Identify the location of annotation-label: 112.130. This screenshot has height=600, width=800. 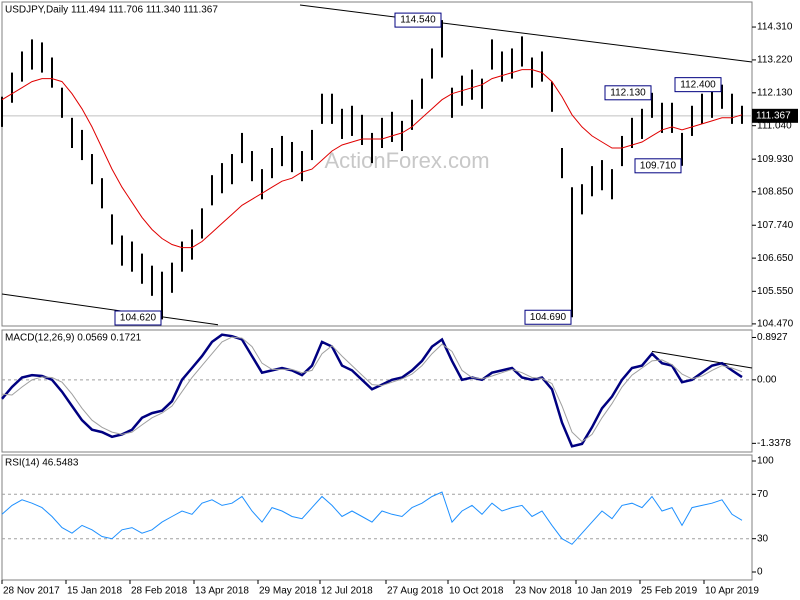
(628, 92).